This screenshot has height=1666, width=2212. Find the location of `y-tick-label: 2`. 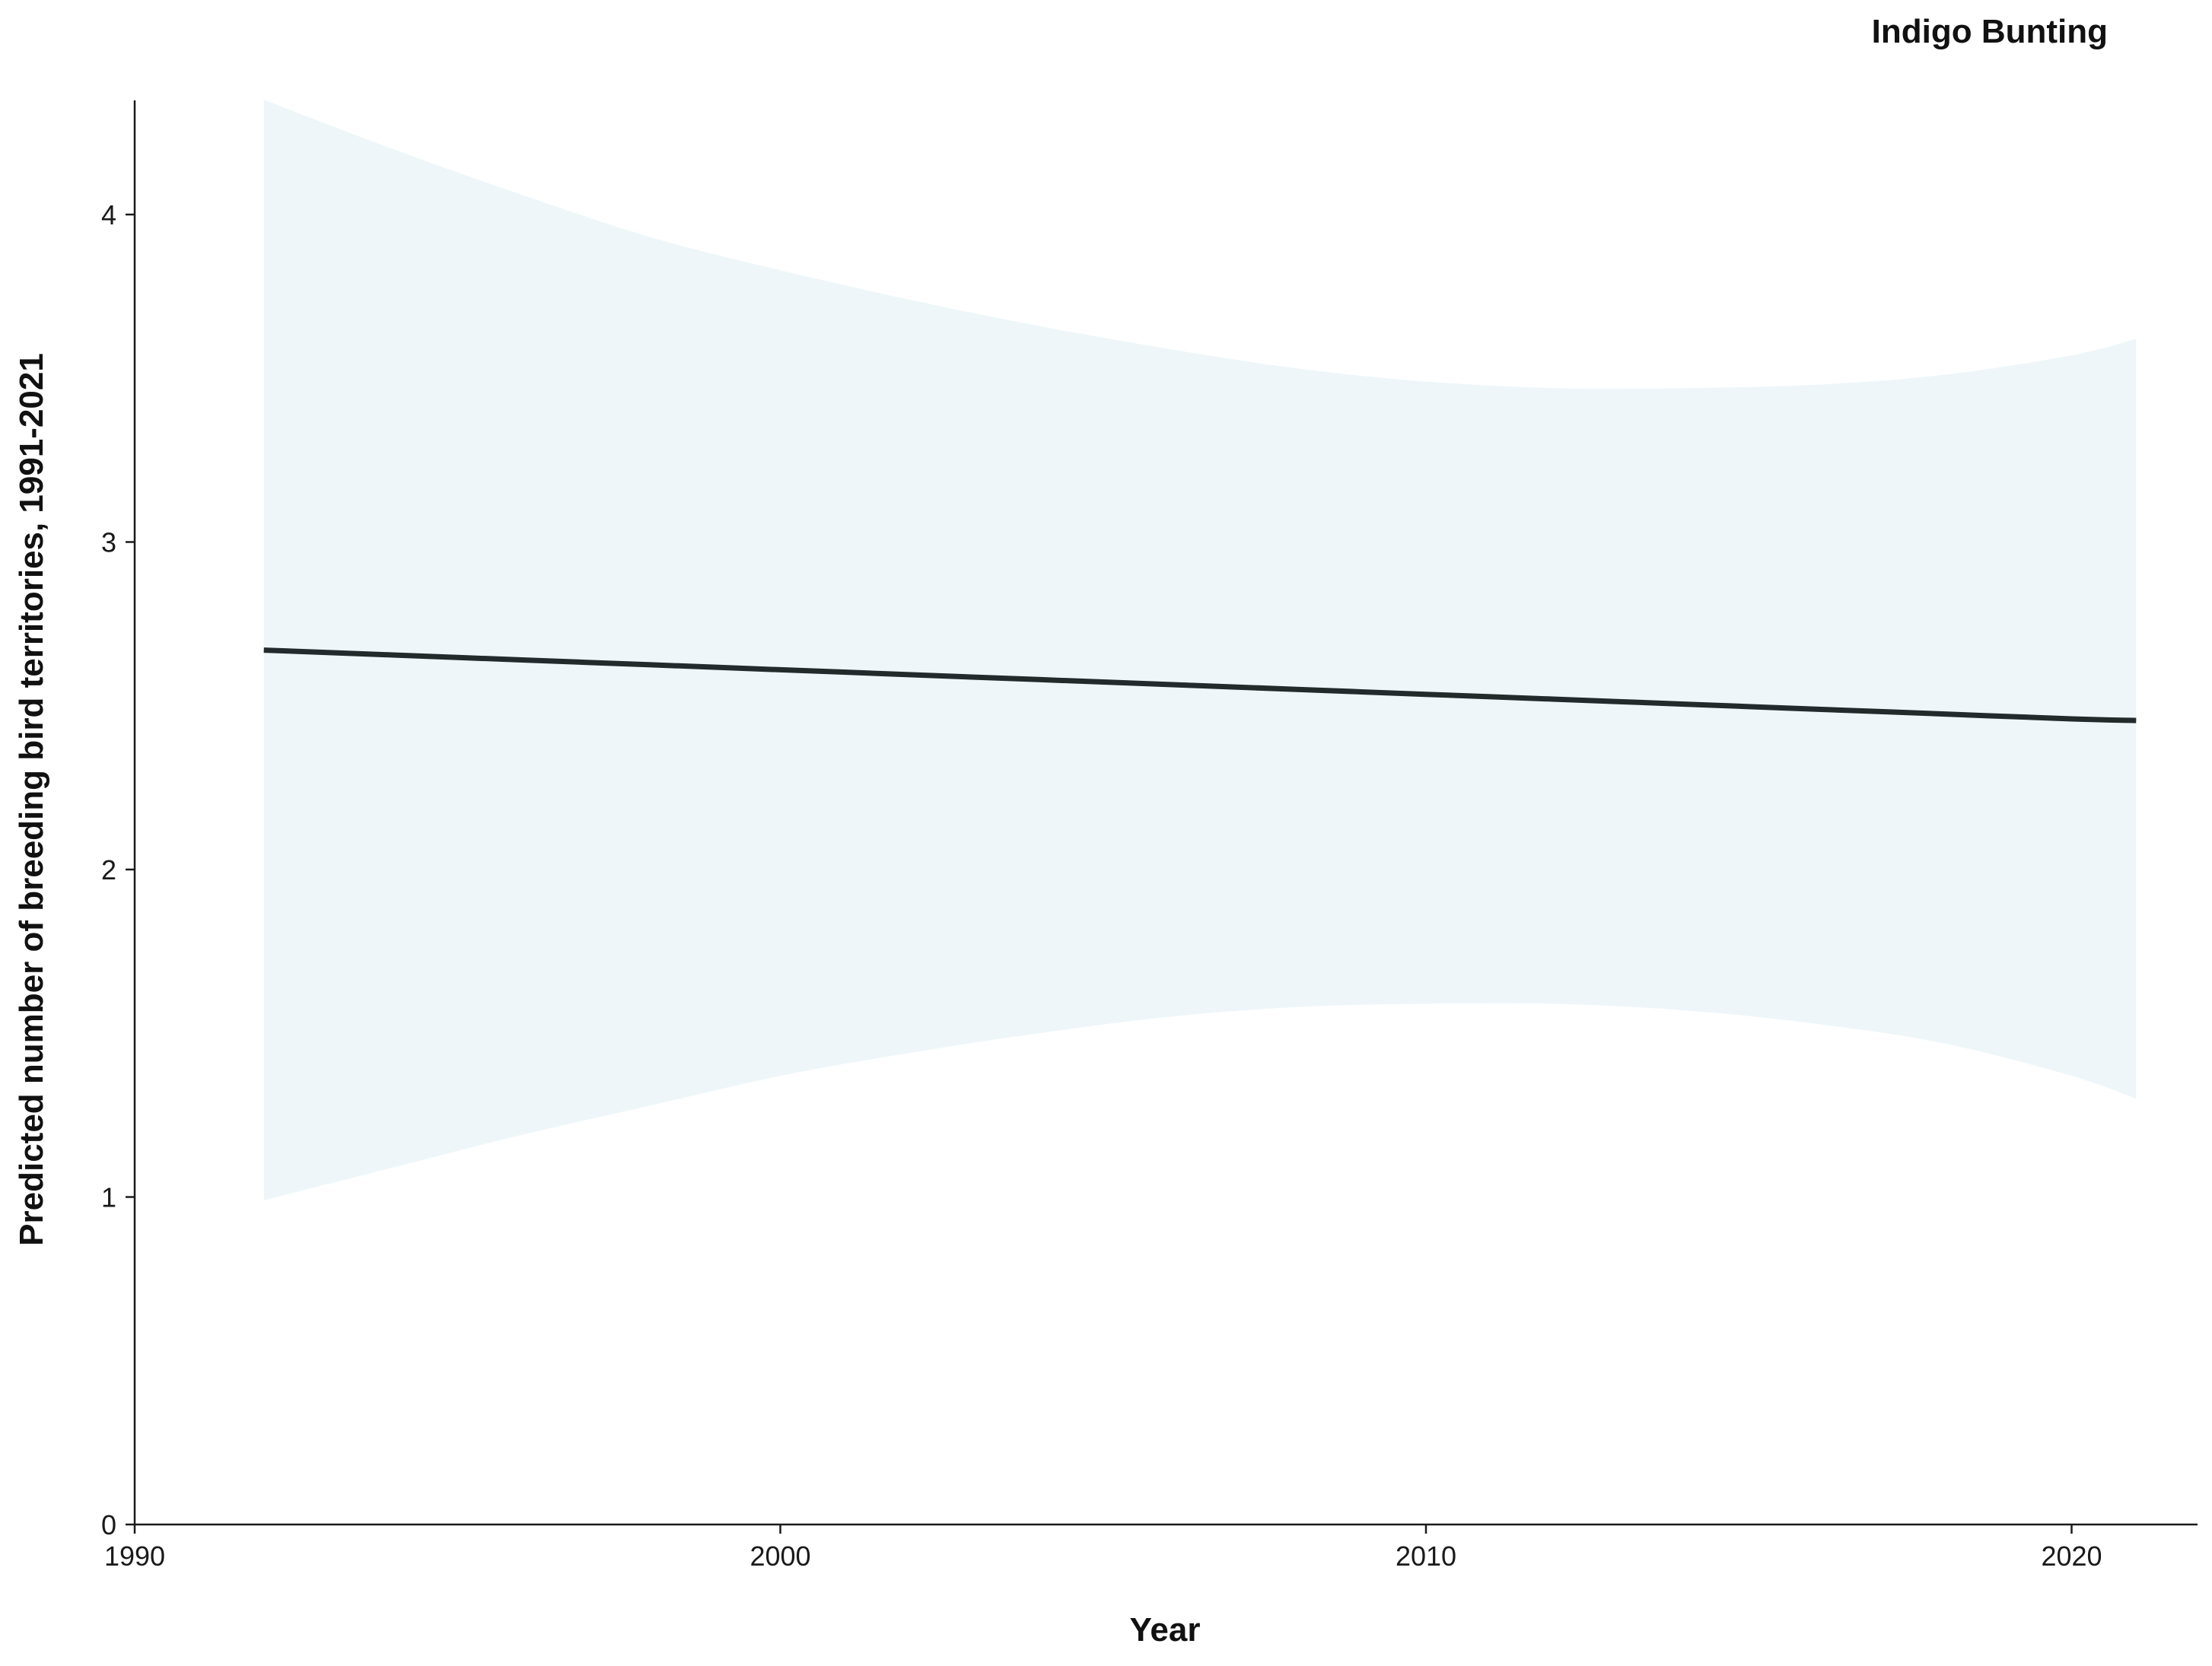

y-tick-label: 2 is located at coordinates (108, 870).